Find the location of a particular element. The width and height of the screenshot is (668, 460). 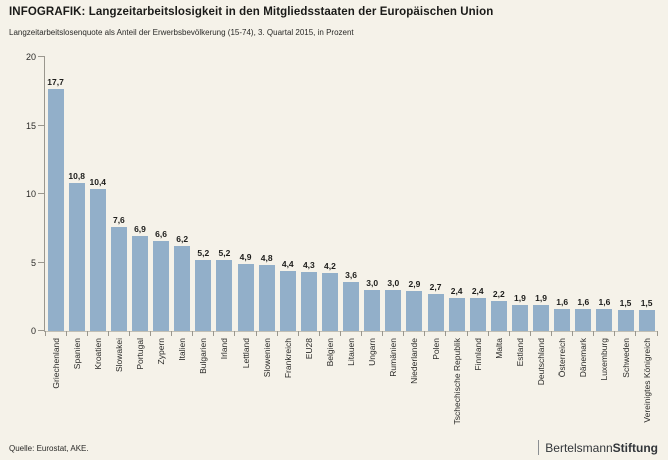

bar-slot: 4,2 Belgien is located at coordinates (329, 211).